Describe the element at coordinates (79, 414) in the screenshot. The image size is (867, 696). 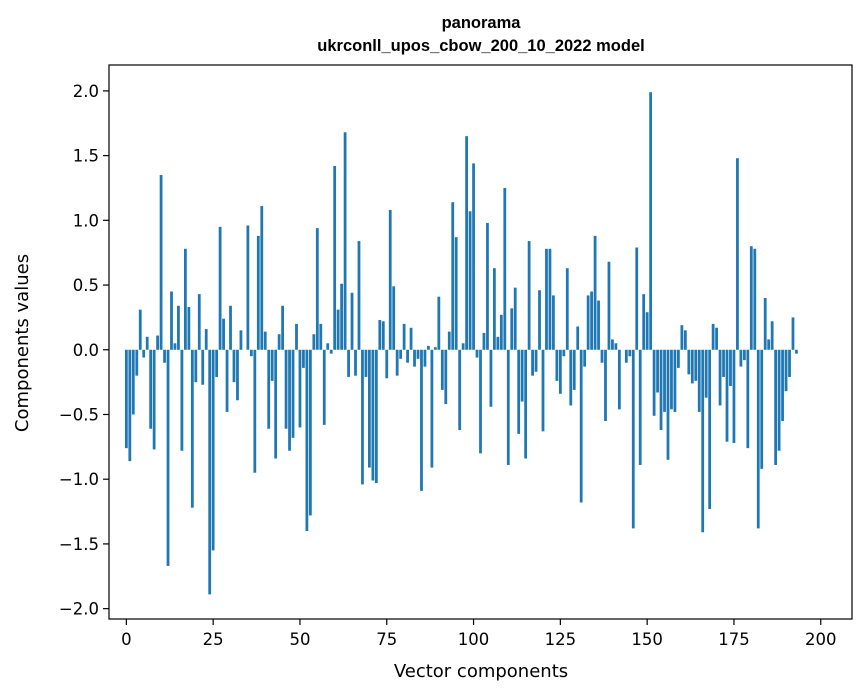
I see `y-tick-label: −0.5` at that location.